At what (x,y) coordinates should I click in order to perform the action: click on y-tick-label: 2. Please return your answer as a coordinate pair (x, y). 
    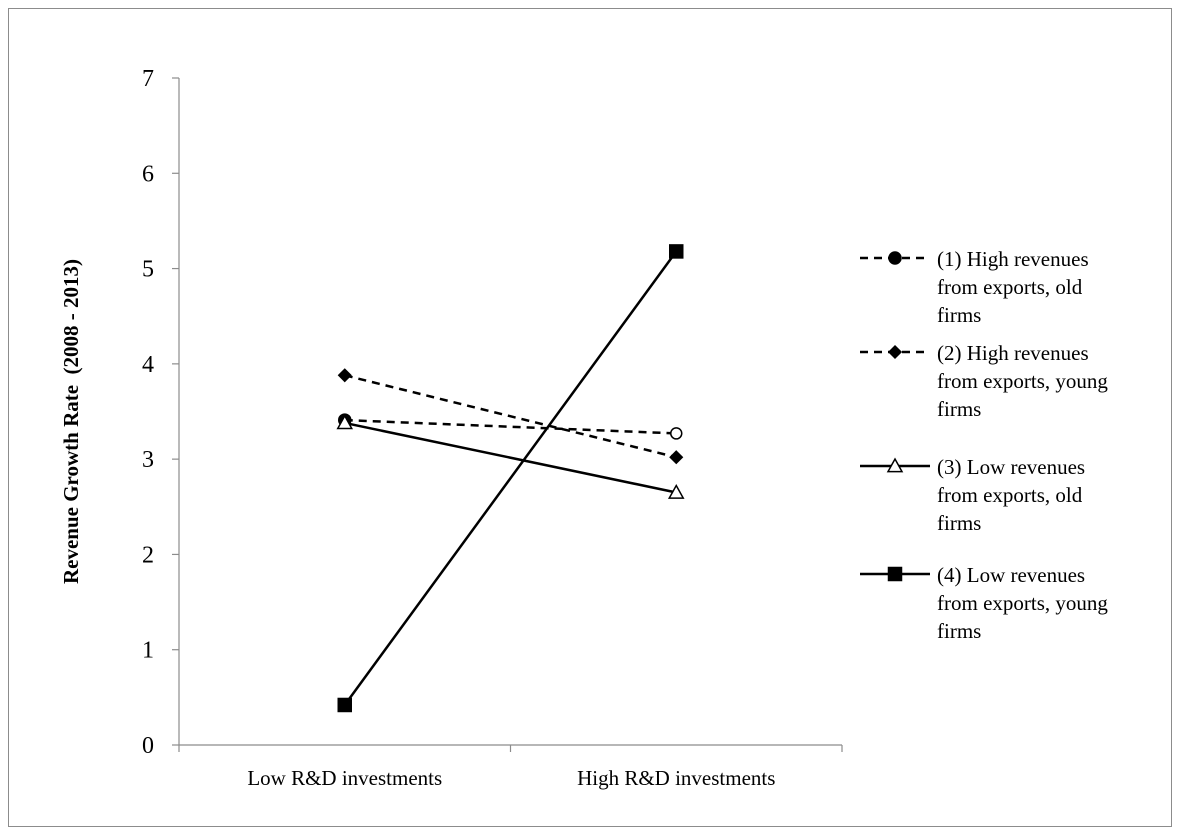
    Looking at the image, I should click on (148, 555).